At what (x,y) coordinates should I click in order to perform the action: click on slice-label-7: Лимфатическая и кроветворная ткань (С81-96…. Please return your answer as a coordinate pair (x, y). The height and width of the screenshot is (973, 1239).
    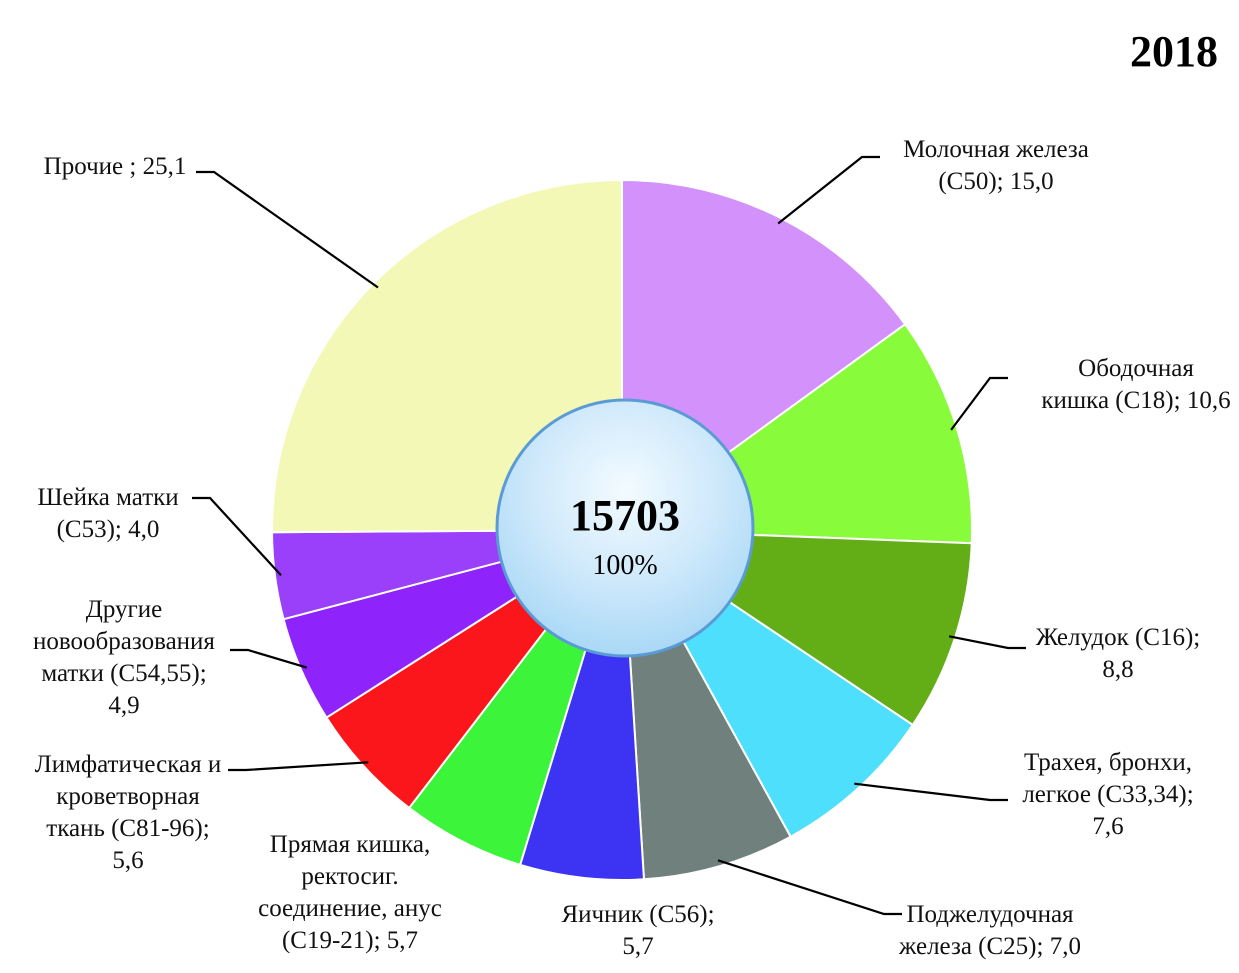
    Looking at the image, I should click on (128, 812).